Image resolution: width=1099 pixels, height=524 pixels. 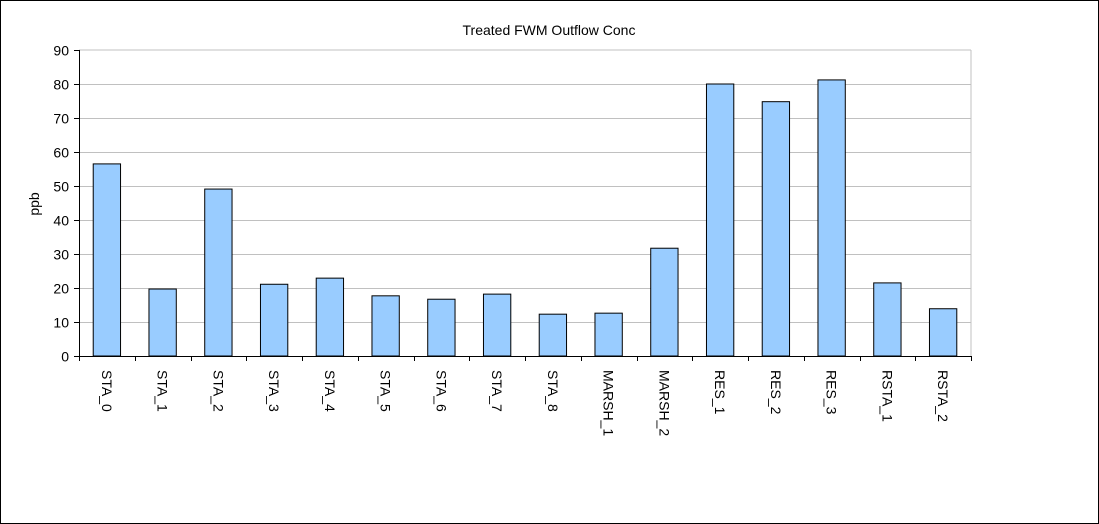 I want to click on y-tick-label: 60, so click(x=61, y=153).